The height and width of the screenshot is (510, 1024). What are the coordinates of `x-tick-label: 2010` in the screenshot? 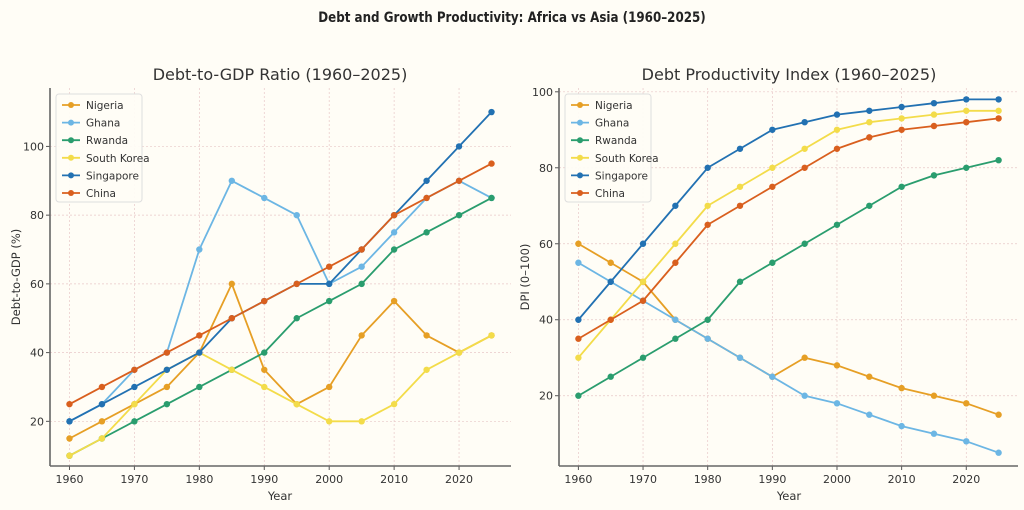 It's located at (394, 479).